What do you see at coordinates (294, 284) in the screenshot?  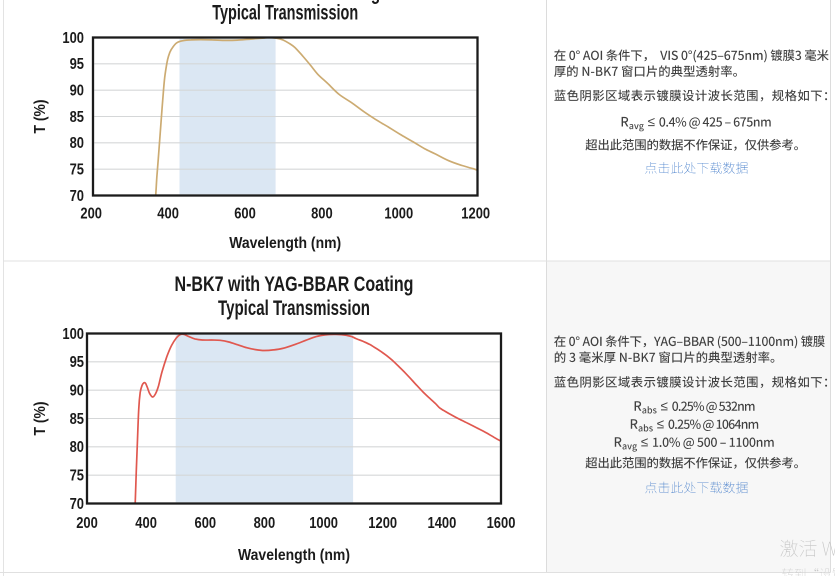 I see `svg-text: N-BK7 with YAG-BBAR Coating` at bounding box center [294, 284].